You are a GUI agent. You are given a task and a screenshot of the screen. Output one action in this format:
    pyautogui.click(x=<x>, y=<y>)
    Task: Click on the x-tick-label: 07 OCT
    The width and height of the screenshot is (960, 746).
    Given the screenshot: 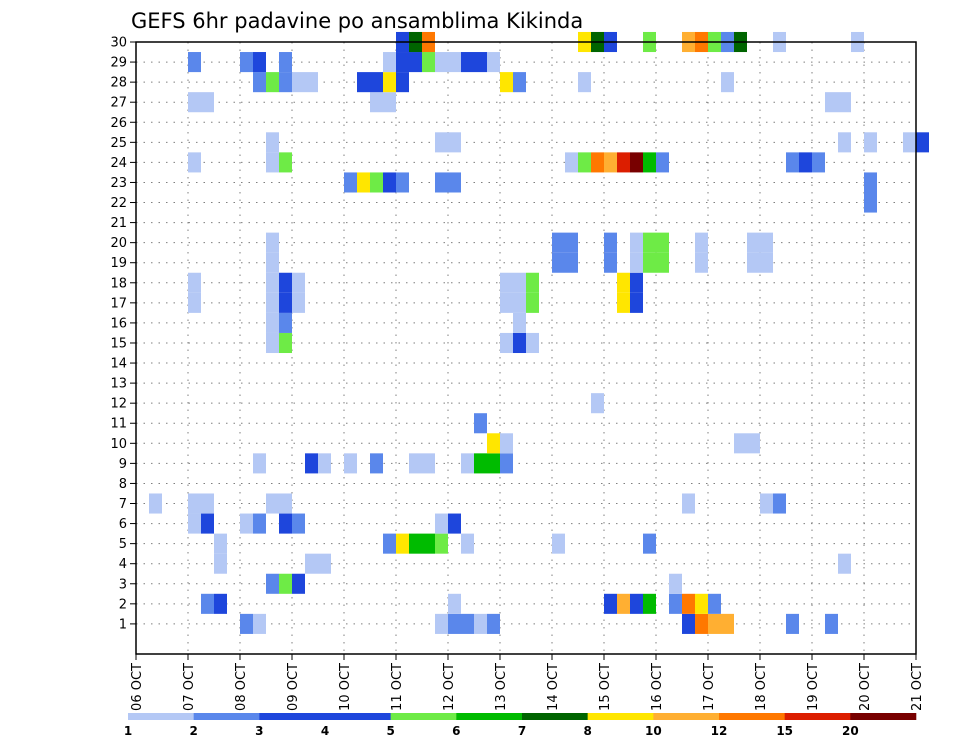 What is the action you would take?
    pyautogui.click(x=189, y=687)
    